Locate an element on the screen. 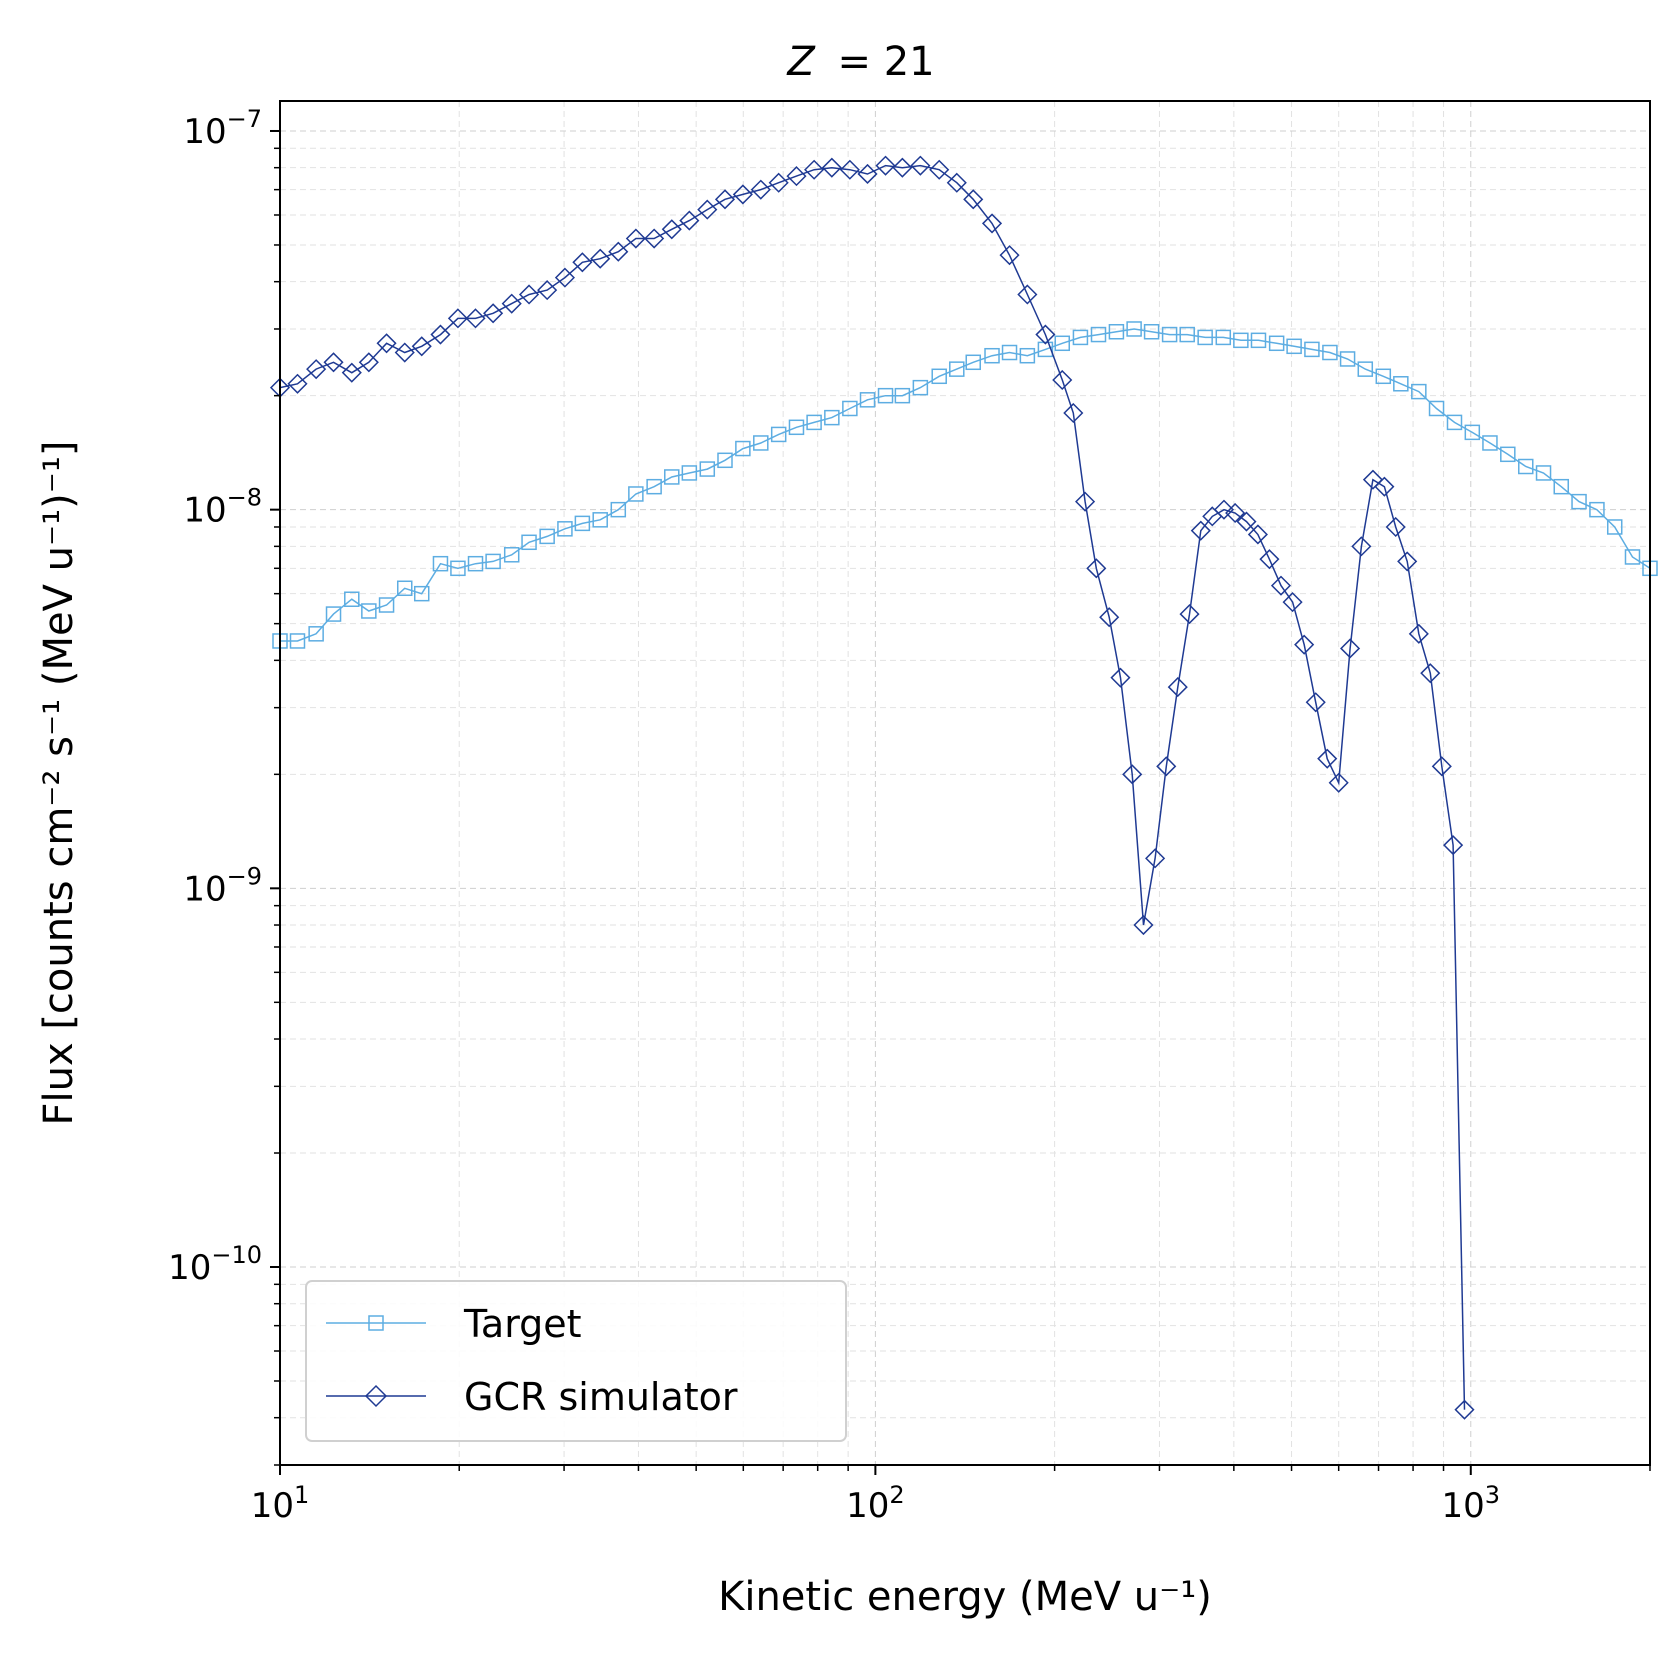 The height and width of the screenshot is (1656, 1674). y-tick-label: 10⁻⁷ is located at coordinates (222, 128).